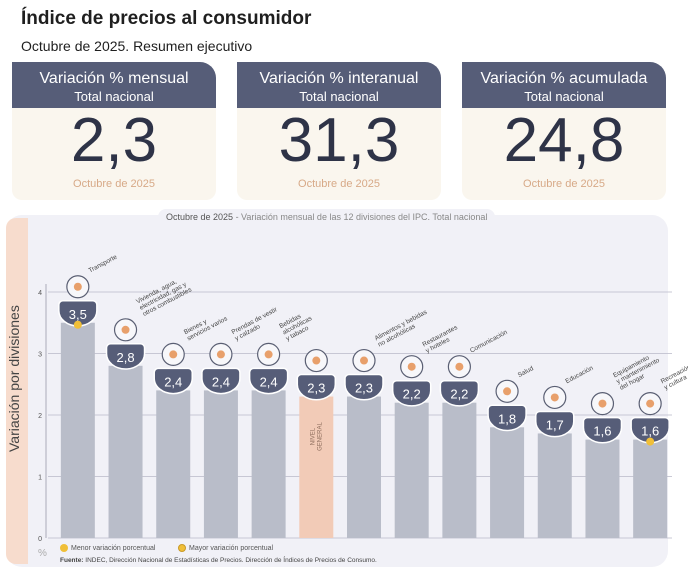 The width and height of the screenshot is (688, 573). I want to click on card-value: 31,3, so click(339, 140).